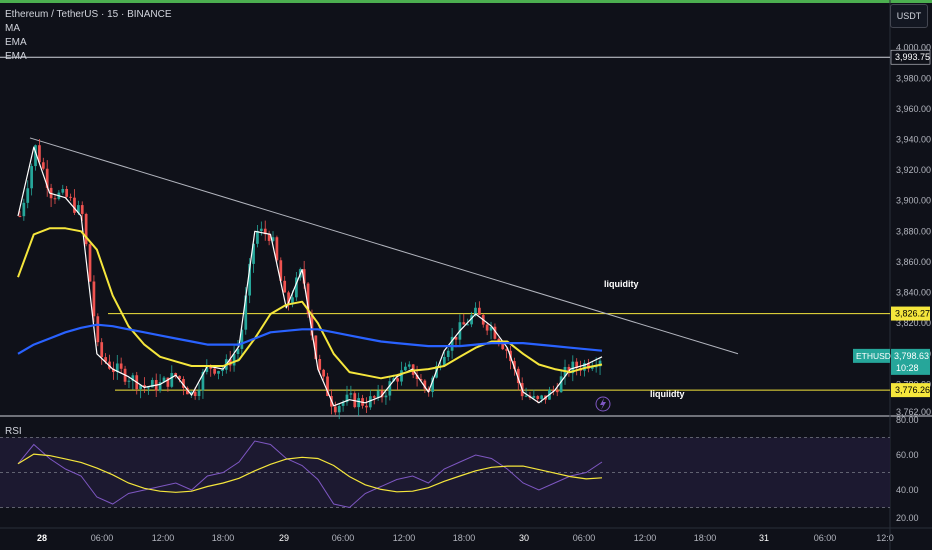 This screenshot has width=932, height=550. I want to click on lightning-icon, so click(603, 404).